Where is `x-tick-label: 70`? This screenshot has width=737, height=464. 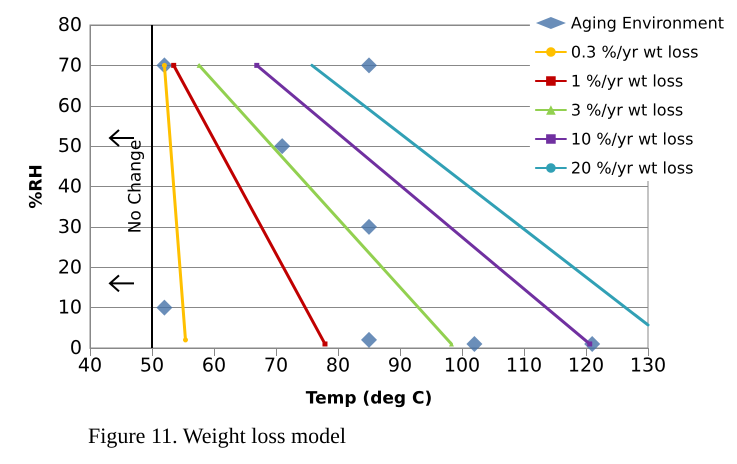
x-tick-label: 70 is located at coordinates (276, 365).